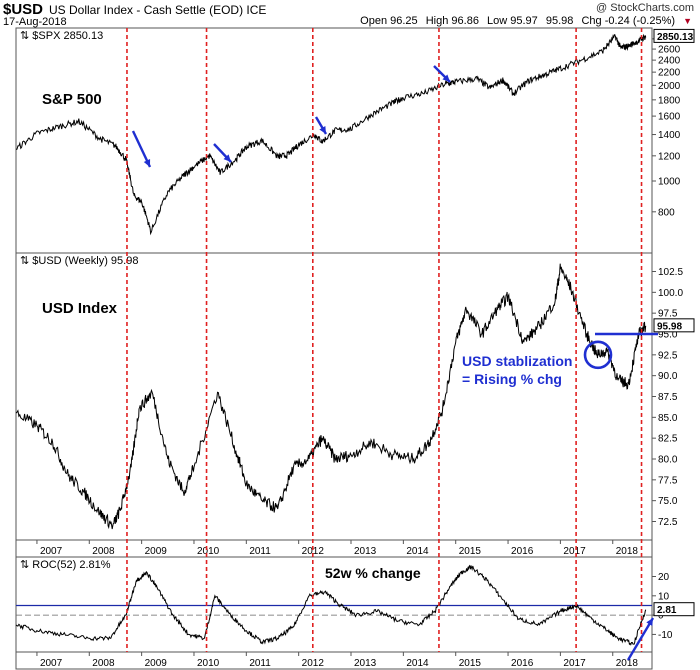 This screenshot has width=700, height=670. Describe the element at coordinates (669, 181) in the screenshot. I see `y-tick-label: 1000` at that location.